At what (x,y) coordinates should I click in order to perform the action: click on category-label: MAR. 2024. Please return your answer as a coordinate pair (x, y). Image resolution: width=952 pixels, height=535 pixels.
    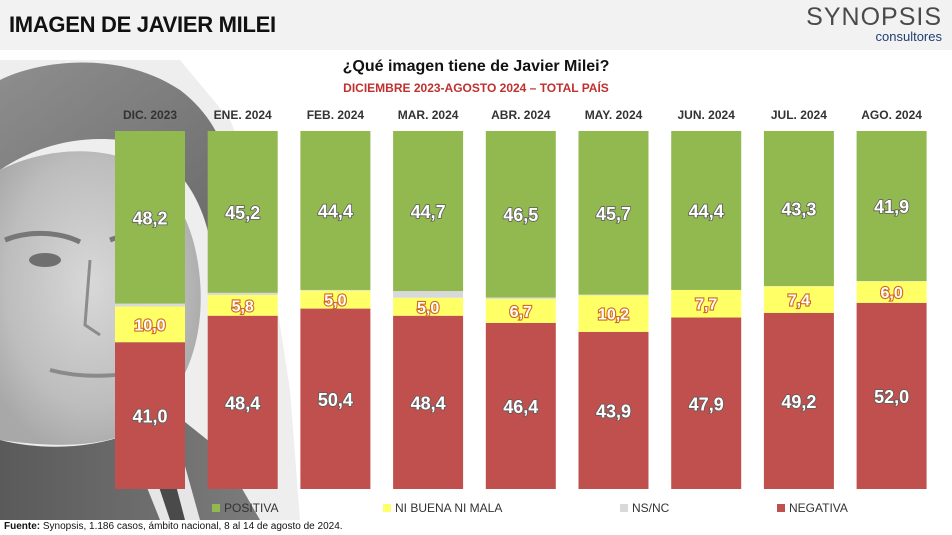
    Looking at the image, I should click on (428, 115).